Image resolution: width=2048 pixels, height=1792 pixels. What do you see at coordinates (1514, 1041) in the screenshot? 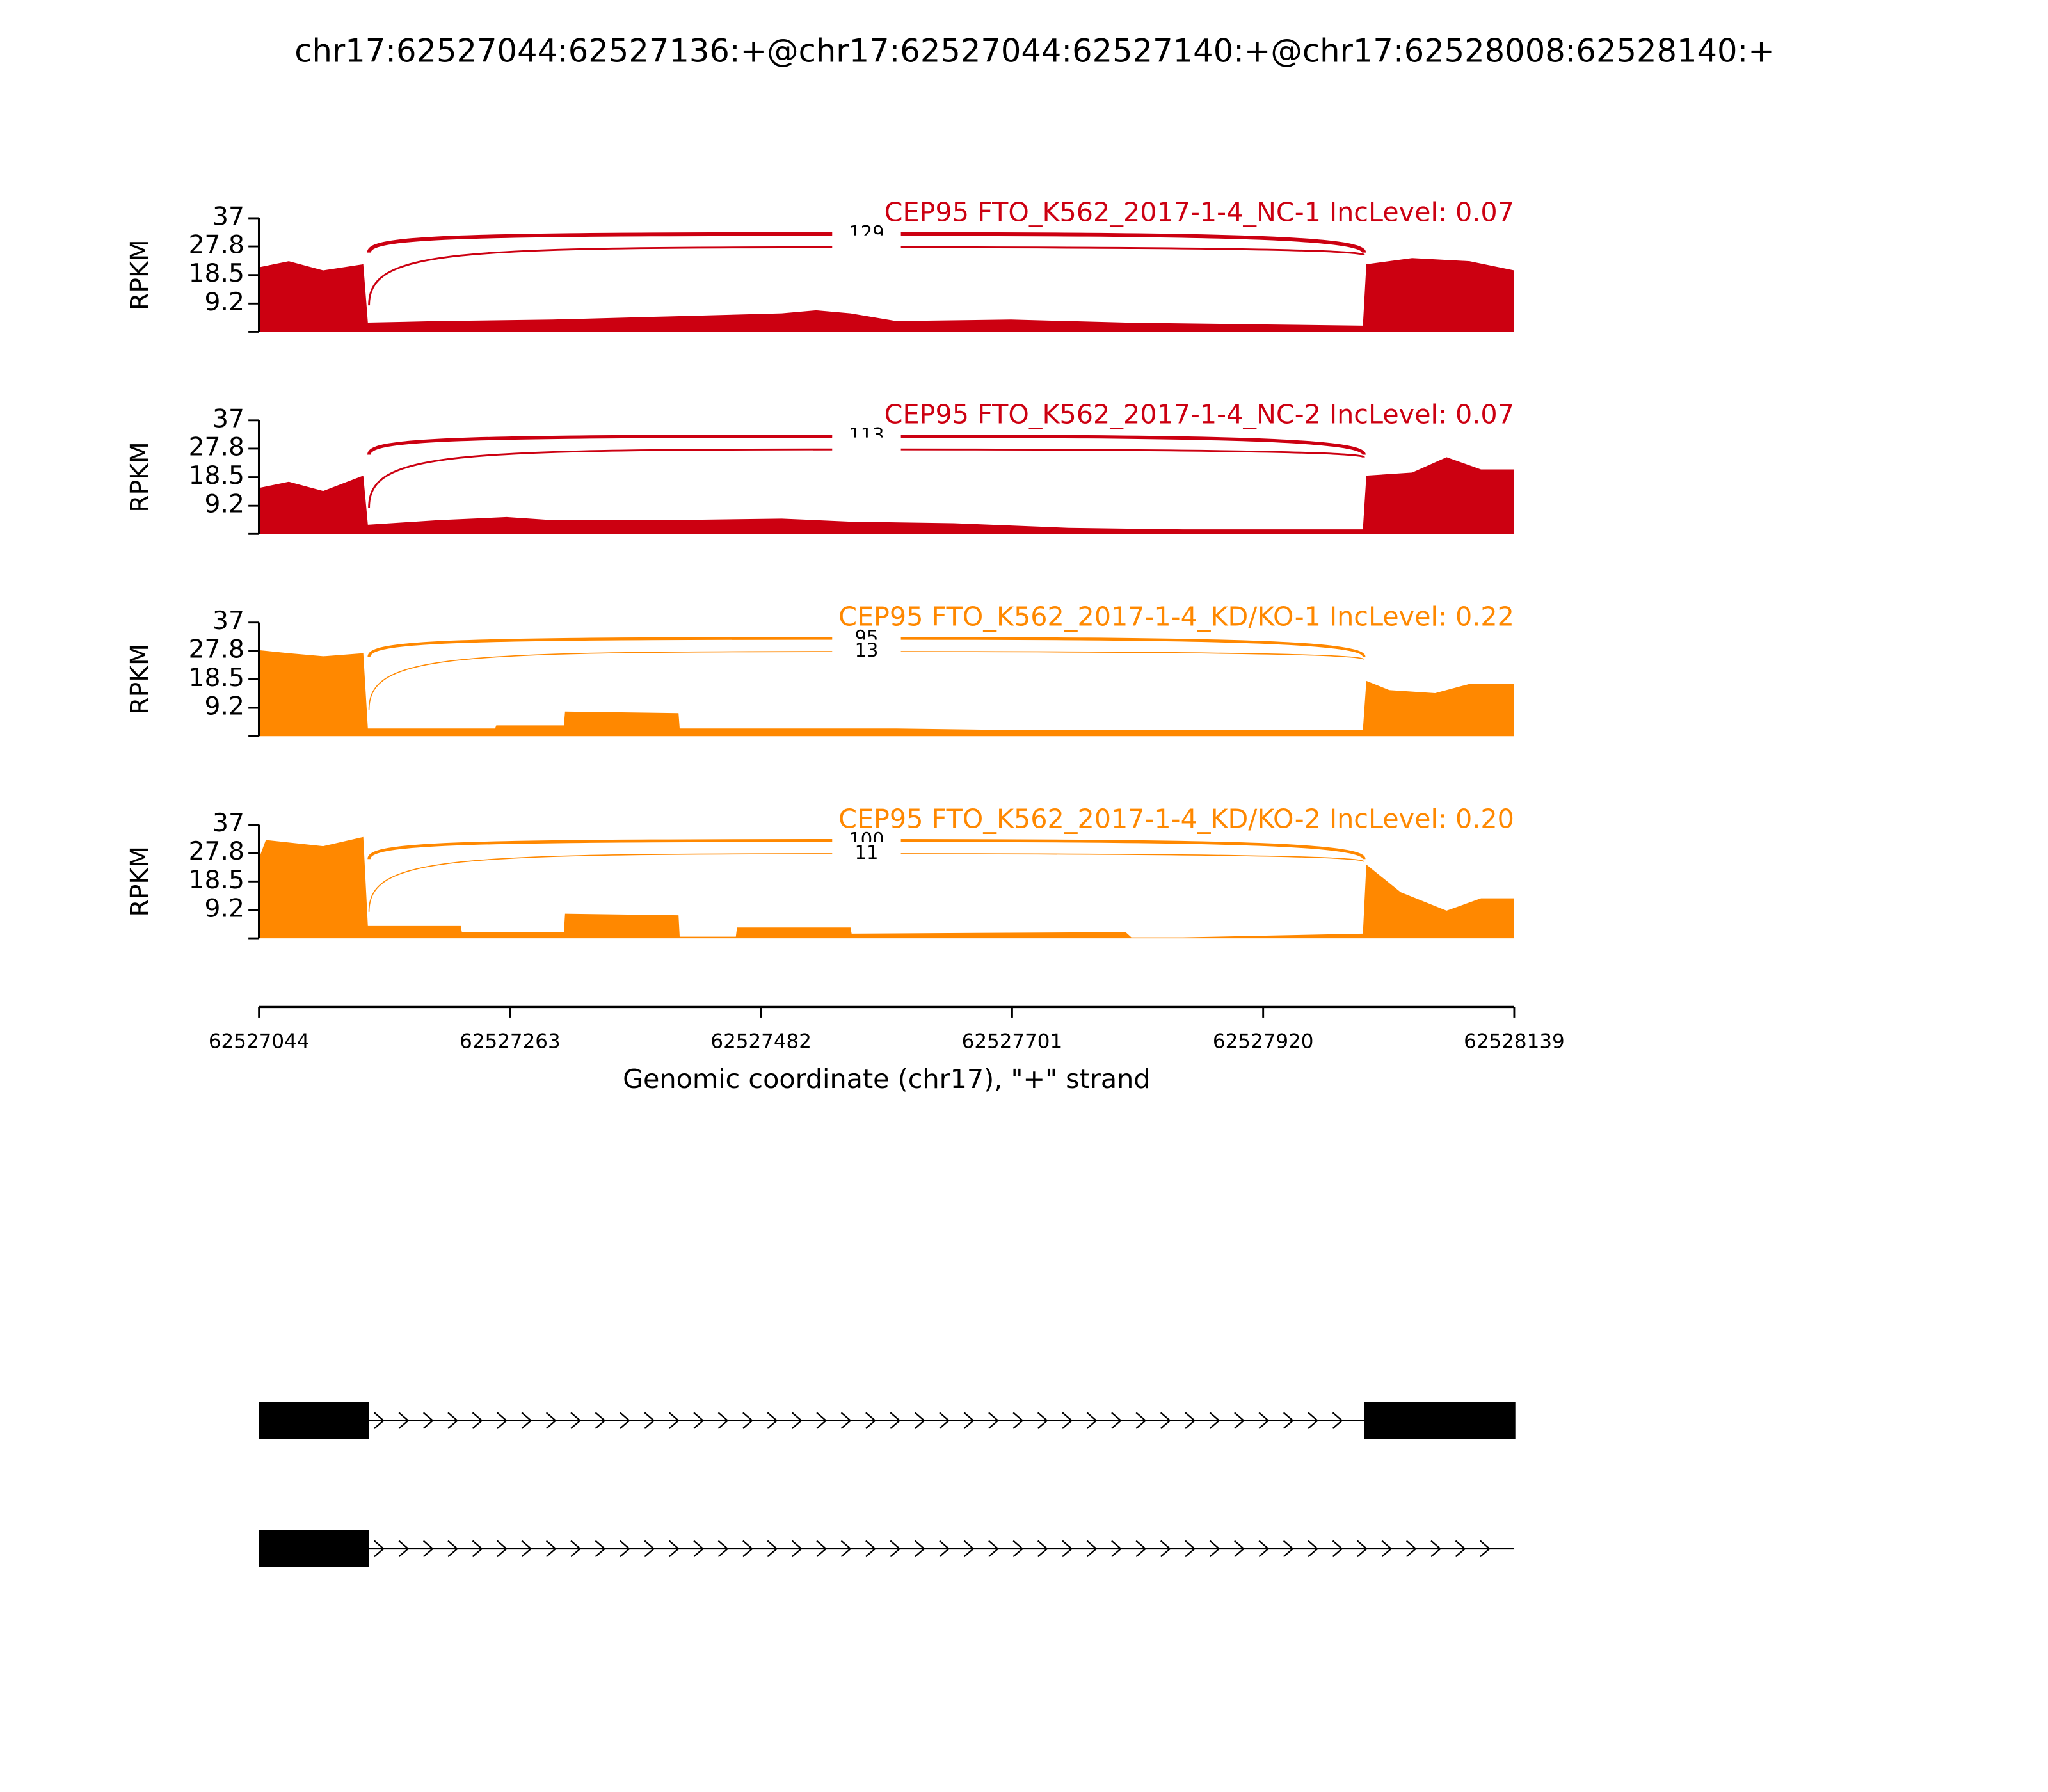
I see `x-tick-label: 62528139` at bounding box center [1514, 1041].